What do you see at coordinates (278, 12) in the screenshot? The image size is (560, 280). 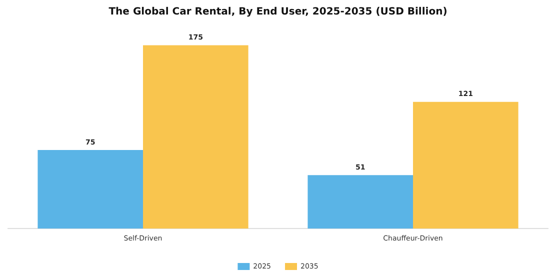 I see `chart-title: The Global Car Rental, By End User, 2025-2035 (USD Billion)` at bounding box center [278, 12].